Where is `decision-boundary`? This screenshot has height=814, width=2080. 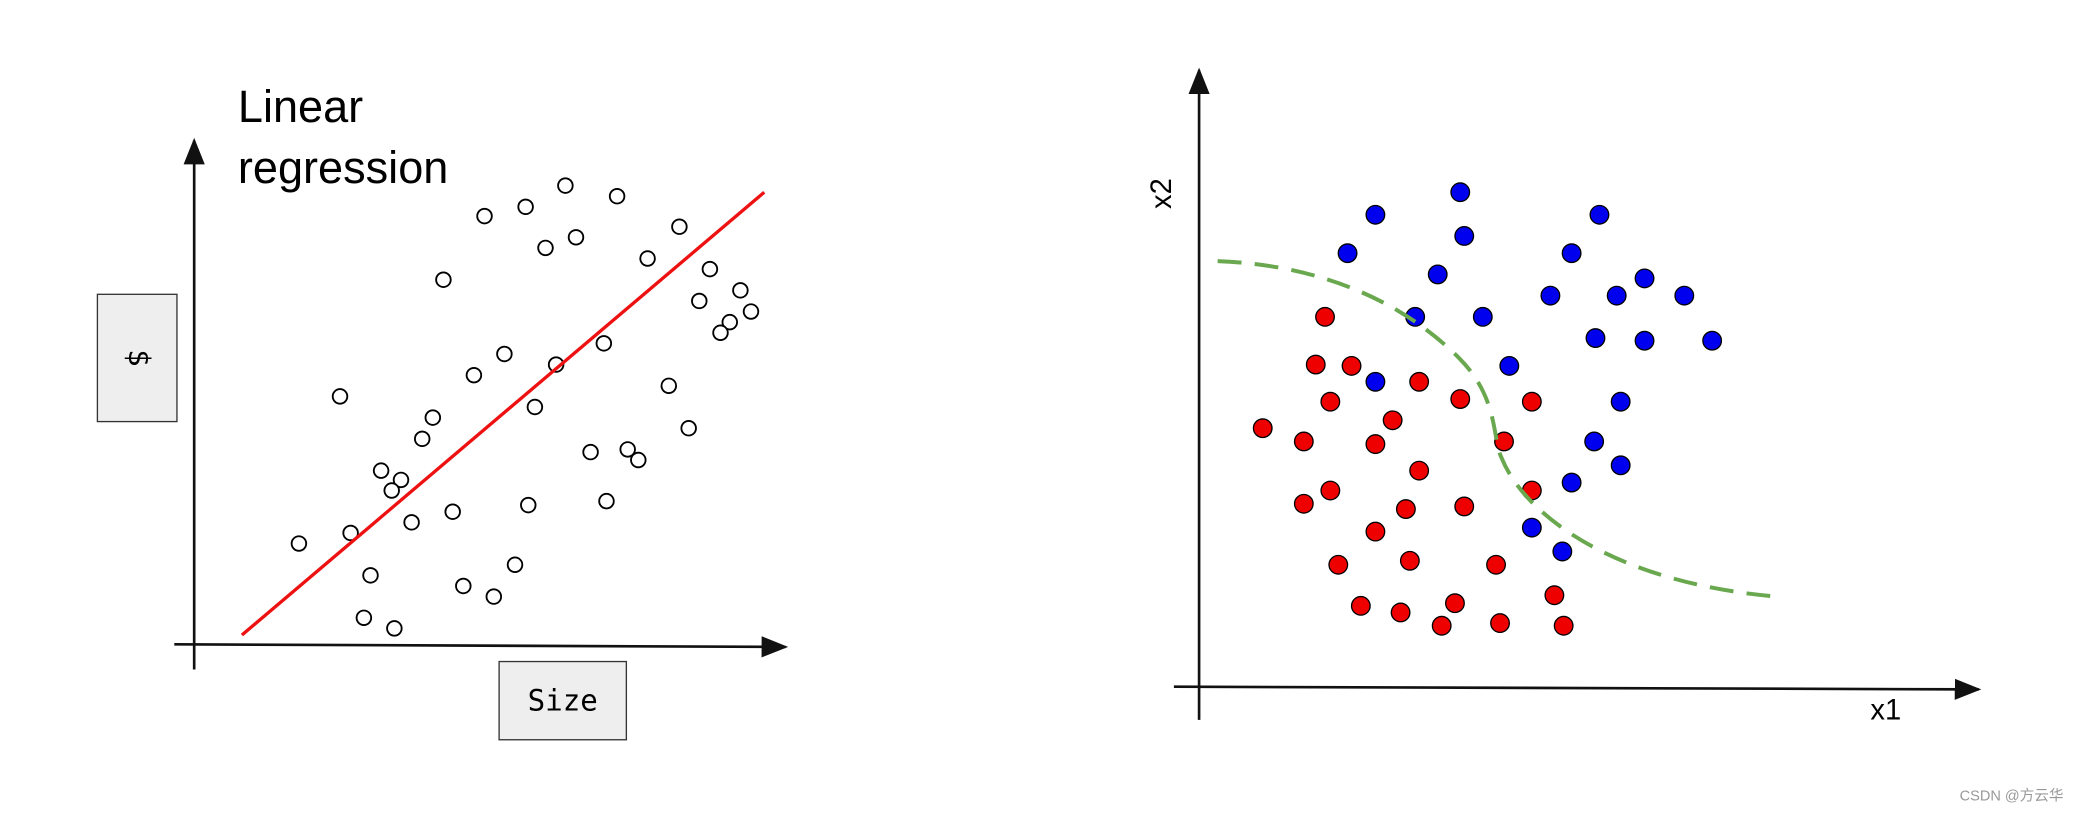 decision-boundary is located at coordinates (1497, 429).